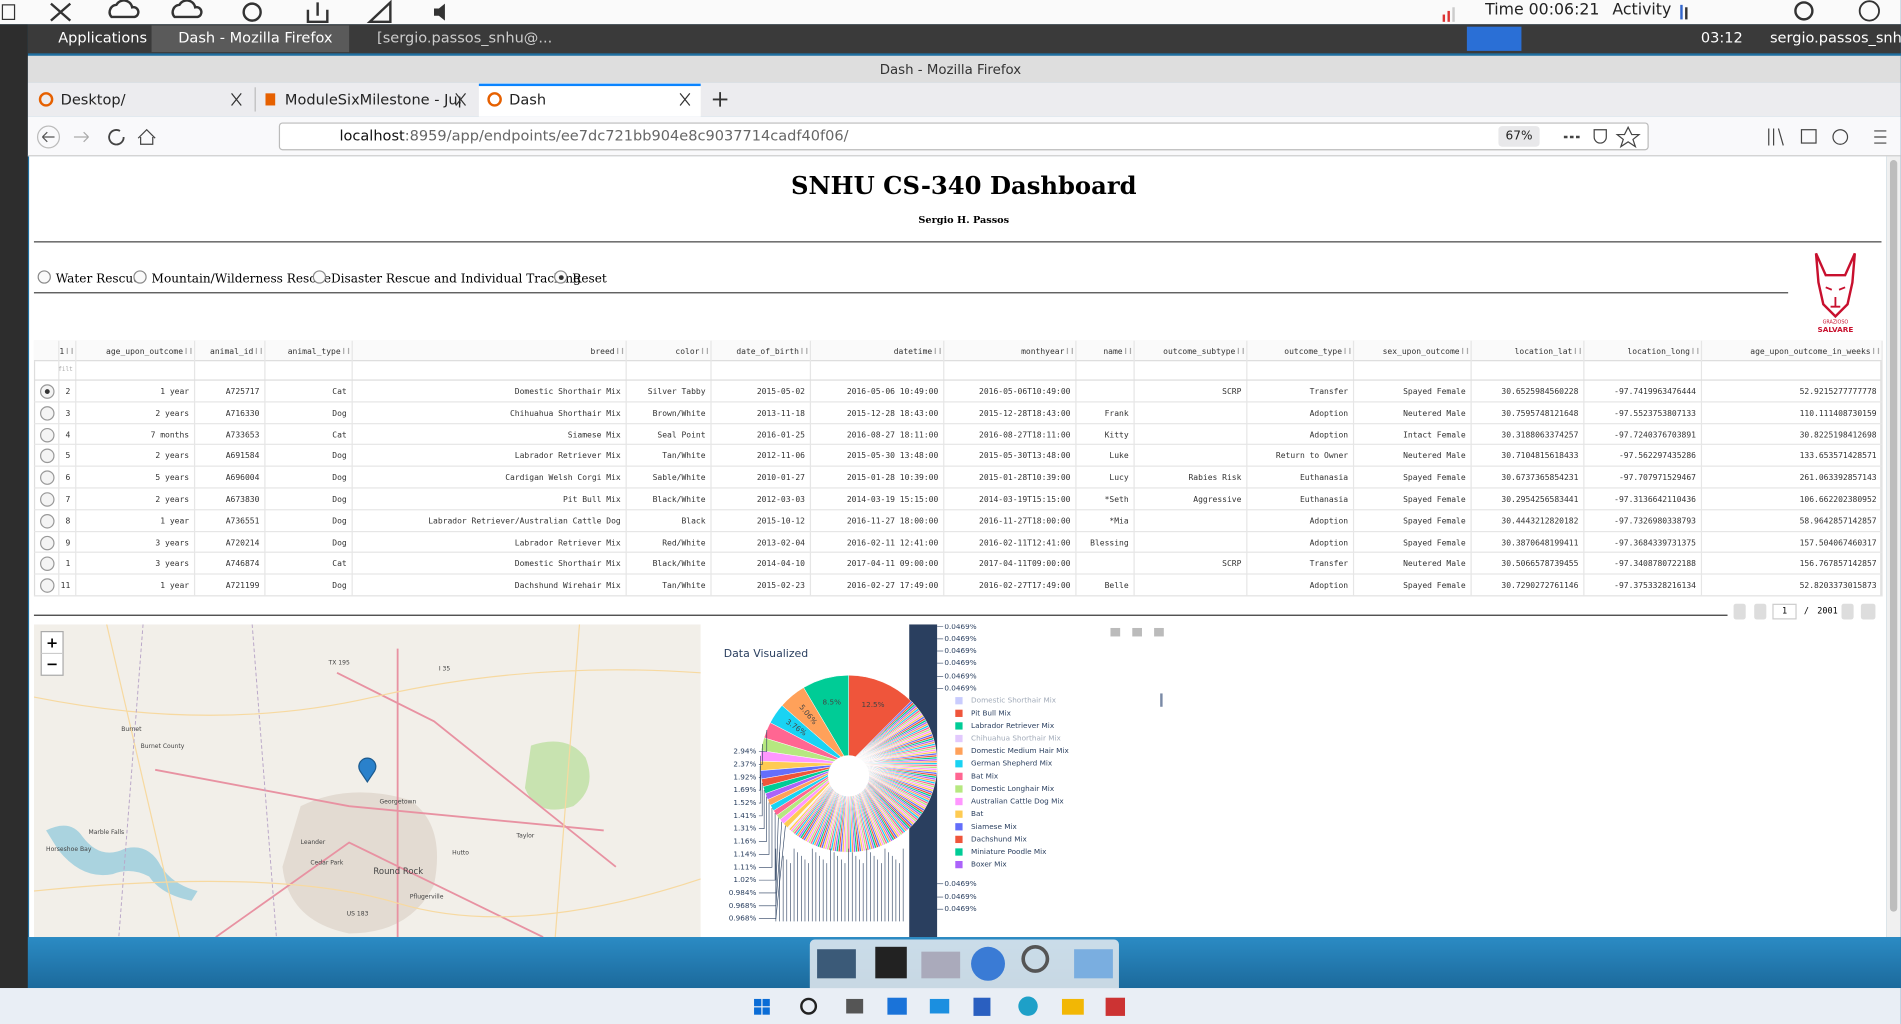 Image resolution: width=1901 pixels, height=1024 pixels. I want to click on user: sergio.passos_snhu, so click(1835, 38).